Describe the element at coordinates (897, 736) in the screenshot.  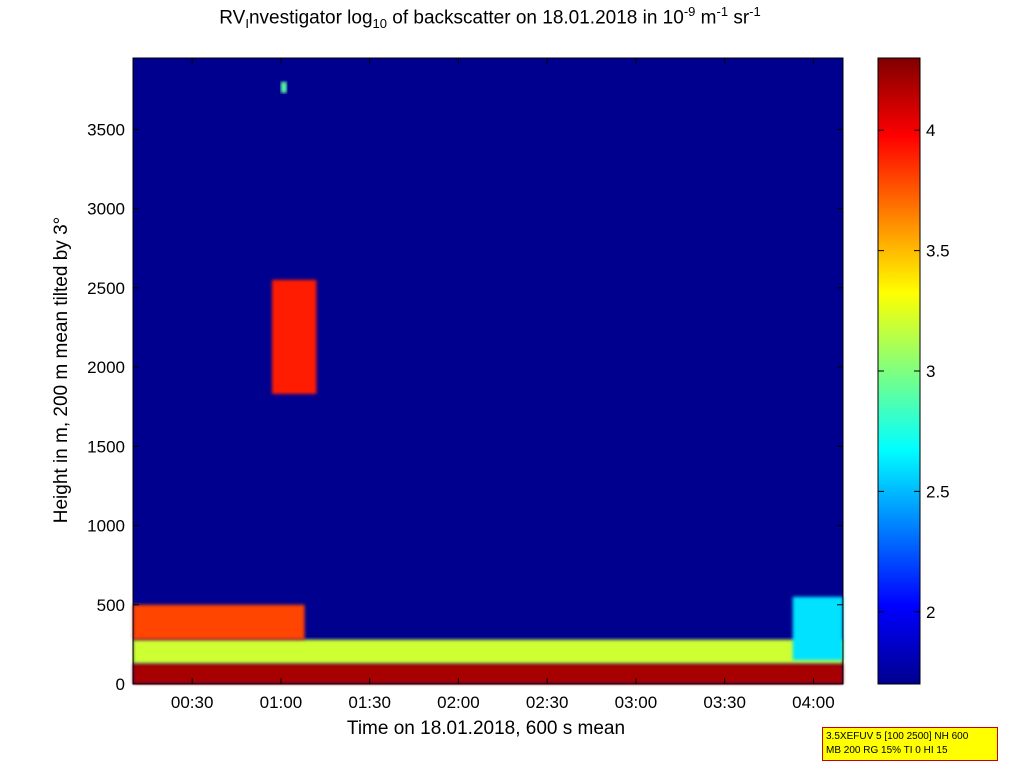
I see `info-line-1: 3.5XEFUV 5 [100 2500] NH 600` at that location.